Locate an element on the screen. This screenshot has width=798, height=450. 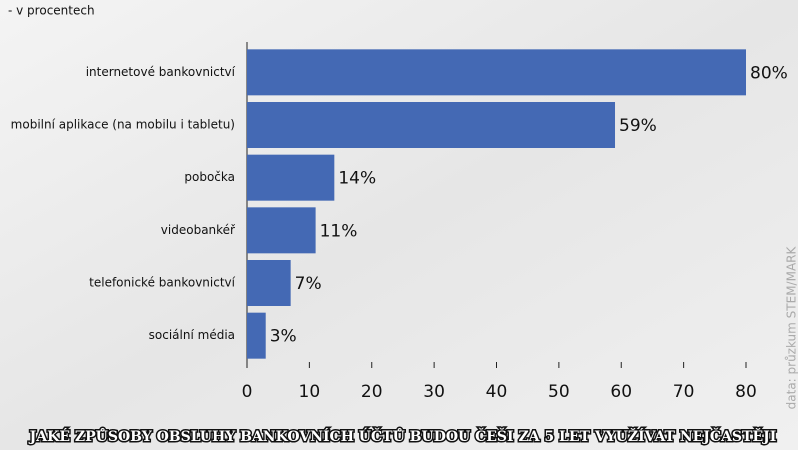
x-tick-label: 0 is located at coordinates (247, 392).